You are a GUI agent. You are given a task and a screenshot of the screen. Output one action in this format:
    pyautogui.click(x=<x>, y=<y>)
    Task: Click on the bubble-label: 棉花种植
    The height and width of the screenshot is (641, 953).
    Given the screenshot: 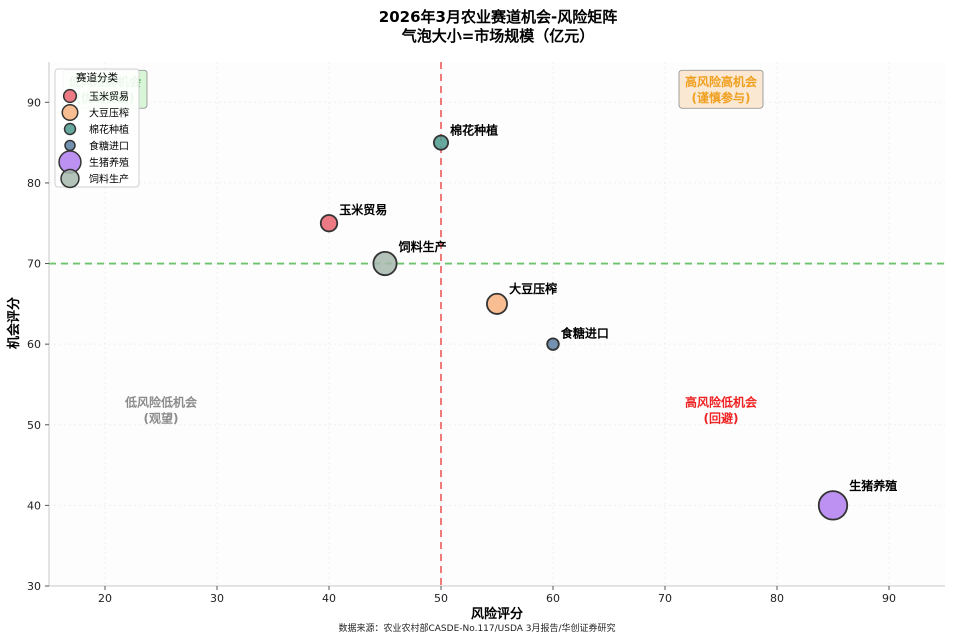 What is the action you would take?
    pyautogui.click(x=474, y=129)
    